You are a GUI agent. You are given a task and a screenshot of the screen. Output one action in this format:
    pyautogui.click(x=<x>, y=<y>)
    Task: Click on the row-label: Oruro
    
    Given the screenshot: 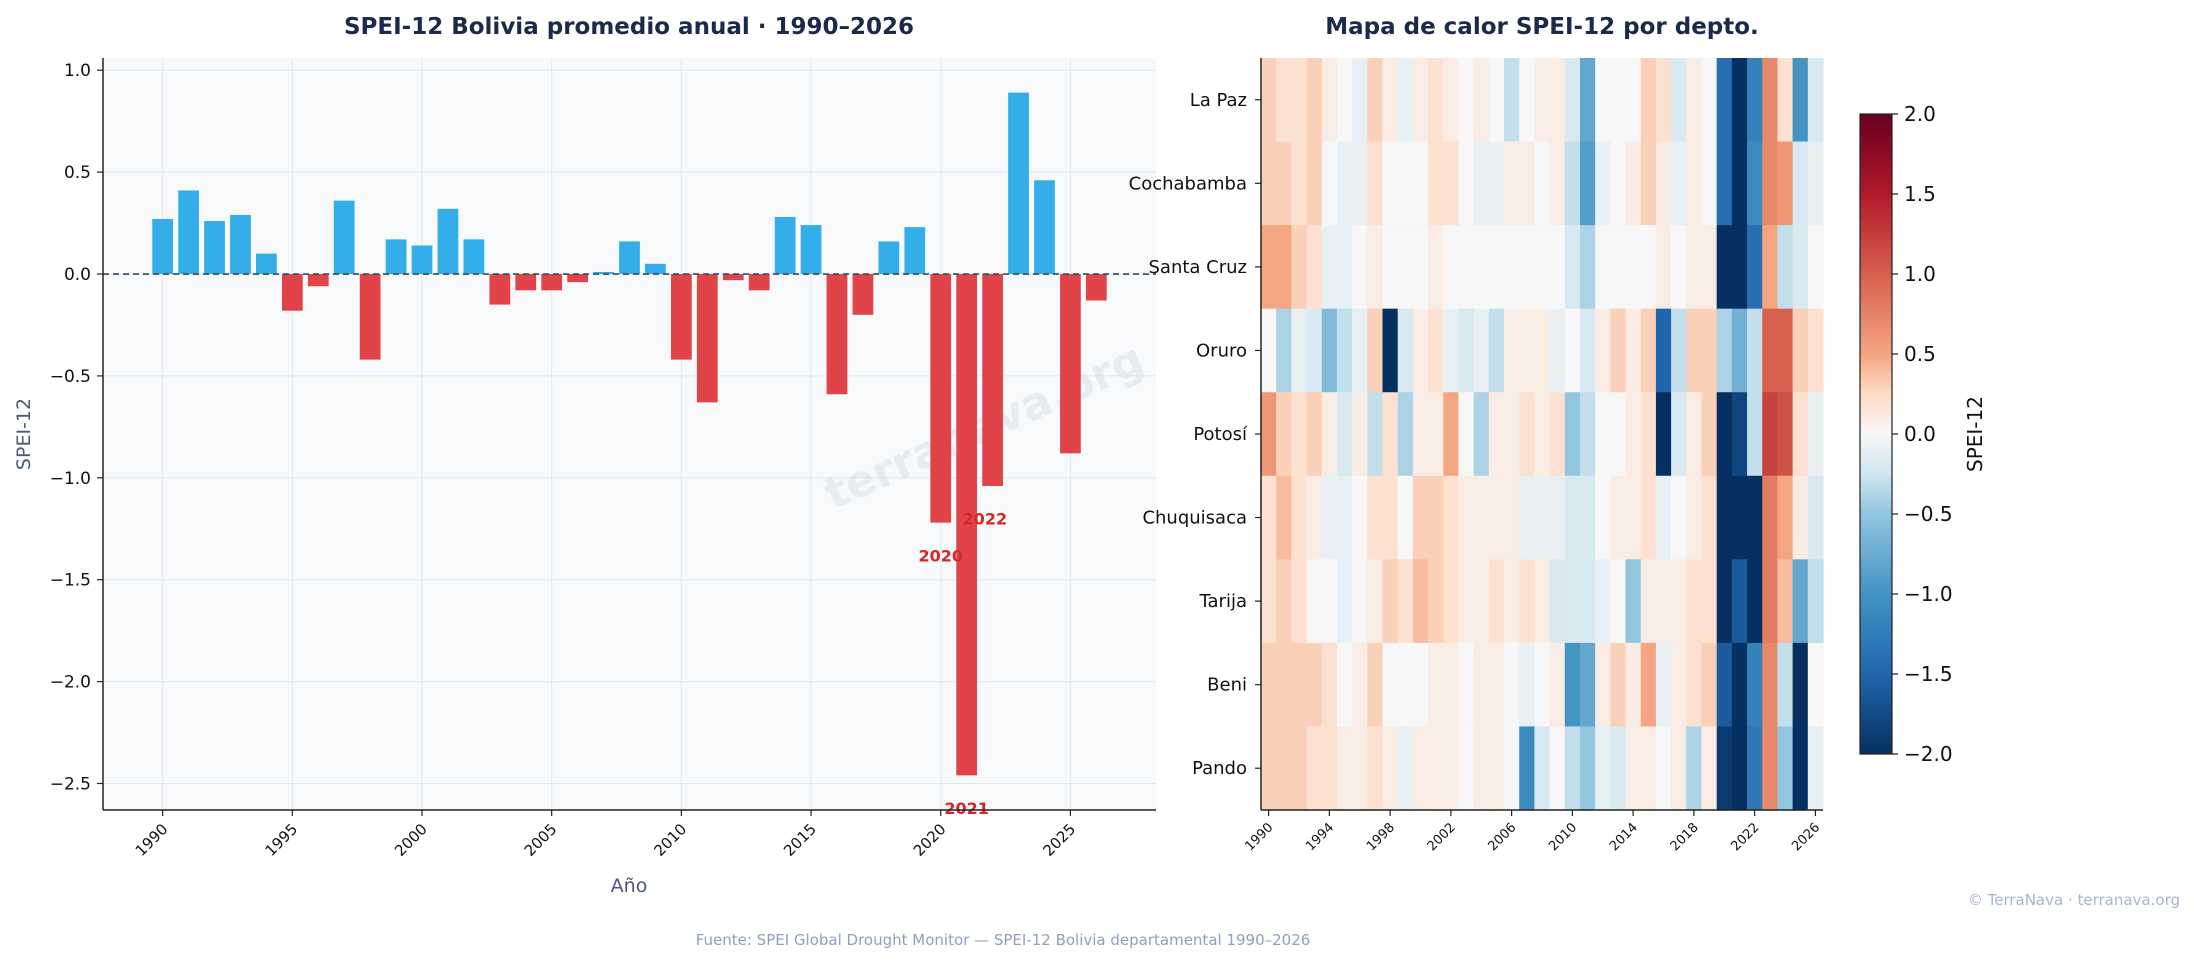 What is the action you would take?
    pyautogui.click(x=1221, y=350)
    